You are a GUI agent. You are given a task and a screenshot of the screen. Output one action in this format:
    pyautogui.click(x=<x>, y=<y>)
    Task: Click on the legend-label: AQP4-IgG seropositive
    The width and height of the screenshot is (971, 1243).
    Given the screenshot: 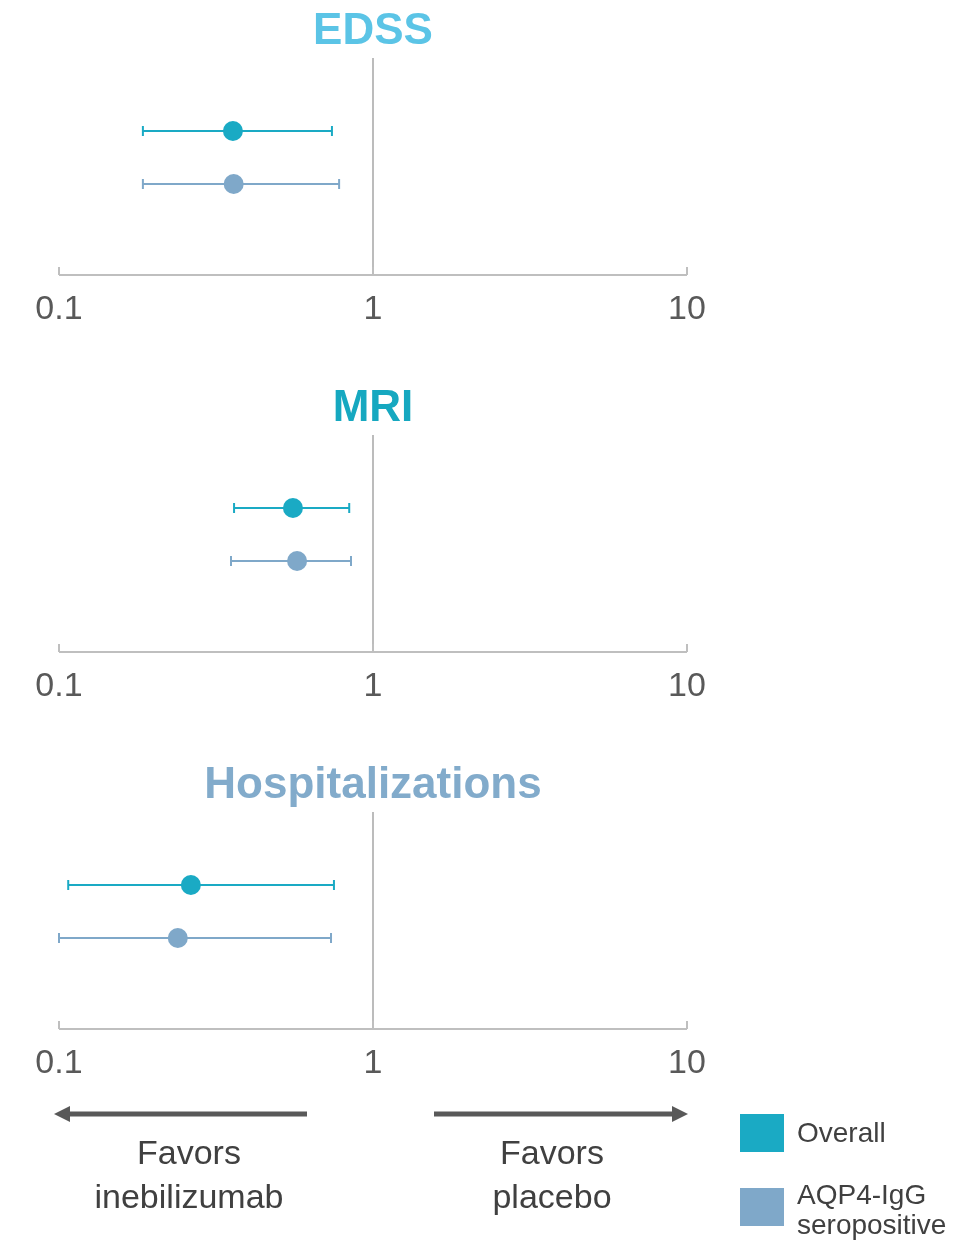 What is the action you would take?
    pyautogui.click(x=872, y=1209)
    